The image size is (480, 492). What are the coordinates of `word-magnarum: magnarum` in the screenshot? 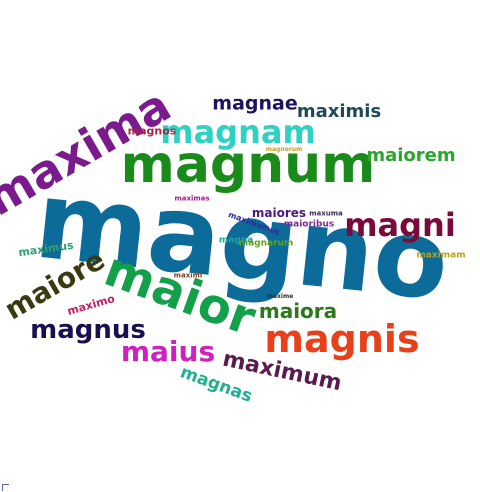 It's located at (266, 243).